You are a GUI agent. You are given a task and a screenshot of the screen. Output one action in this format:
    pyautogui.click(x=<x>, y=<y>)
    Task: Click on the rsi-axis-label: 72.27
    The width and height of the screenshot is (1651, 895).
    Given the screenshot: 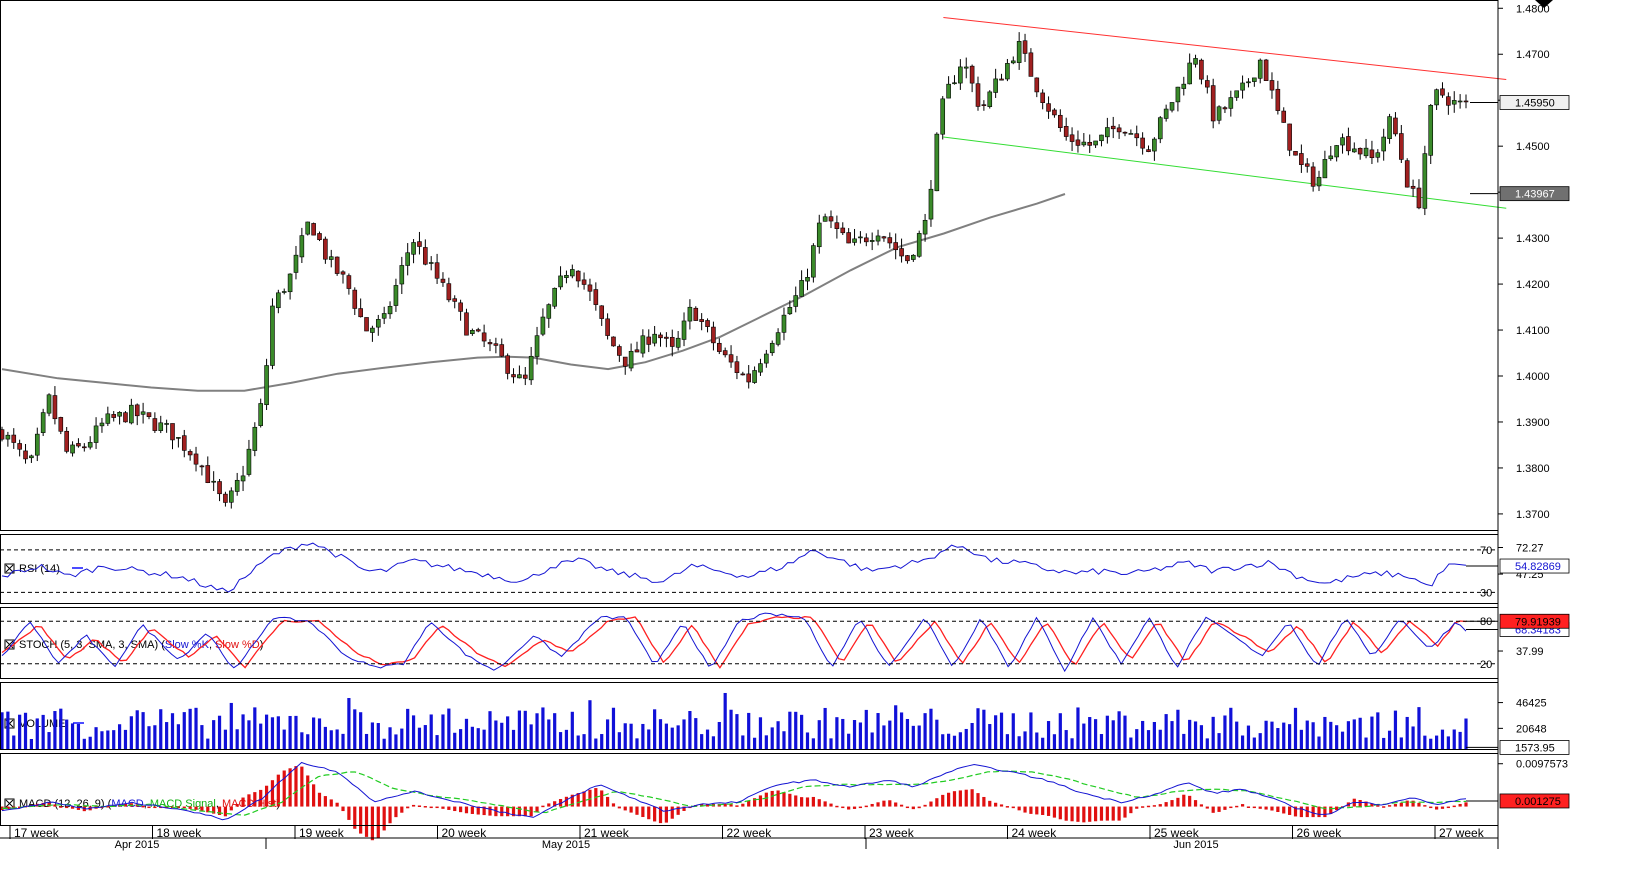 What is the action you would take?
    pyautogui.click(x=1530, y=549)
    